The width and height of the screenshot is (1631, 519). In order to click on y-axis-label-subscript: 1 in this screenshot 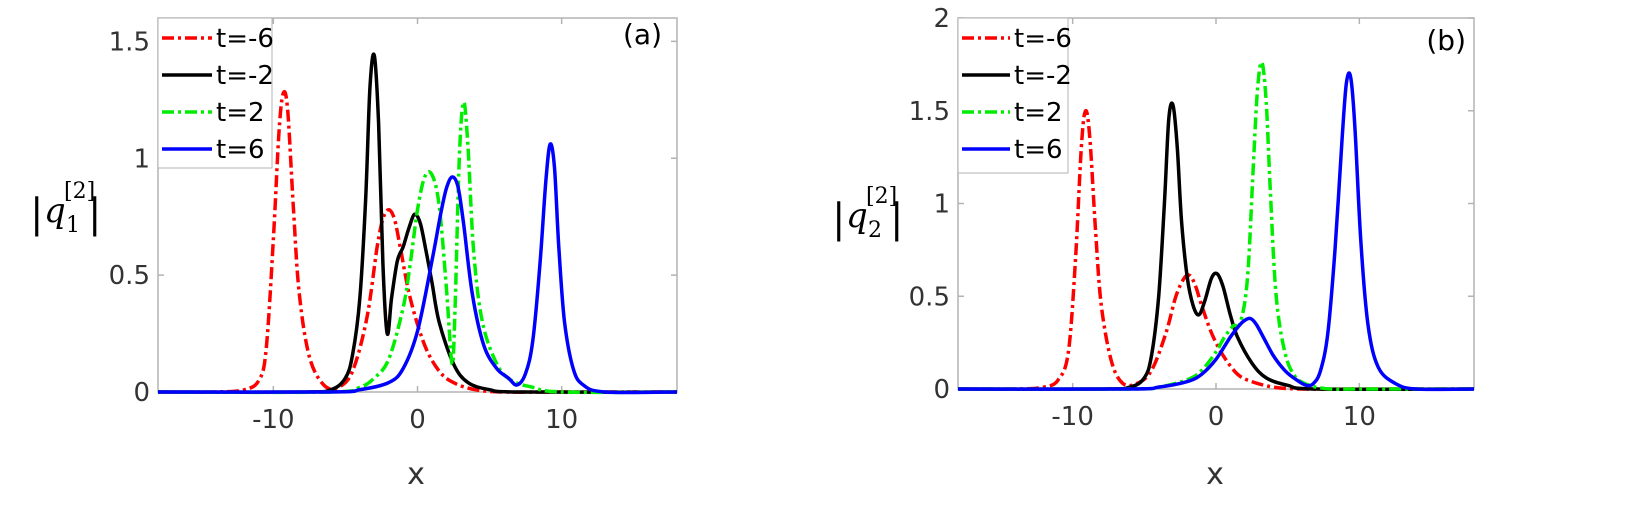, I will do `click(73, 225)`.